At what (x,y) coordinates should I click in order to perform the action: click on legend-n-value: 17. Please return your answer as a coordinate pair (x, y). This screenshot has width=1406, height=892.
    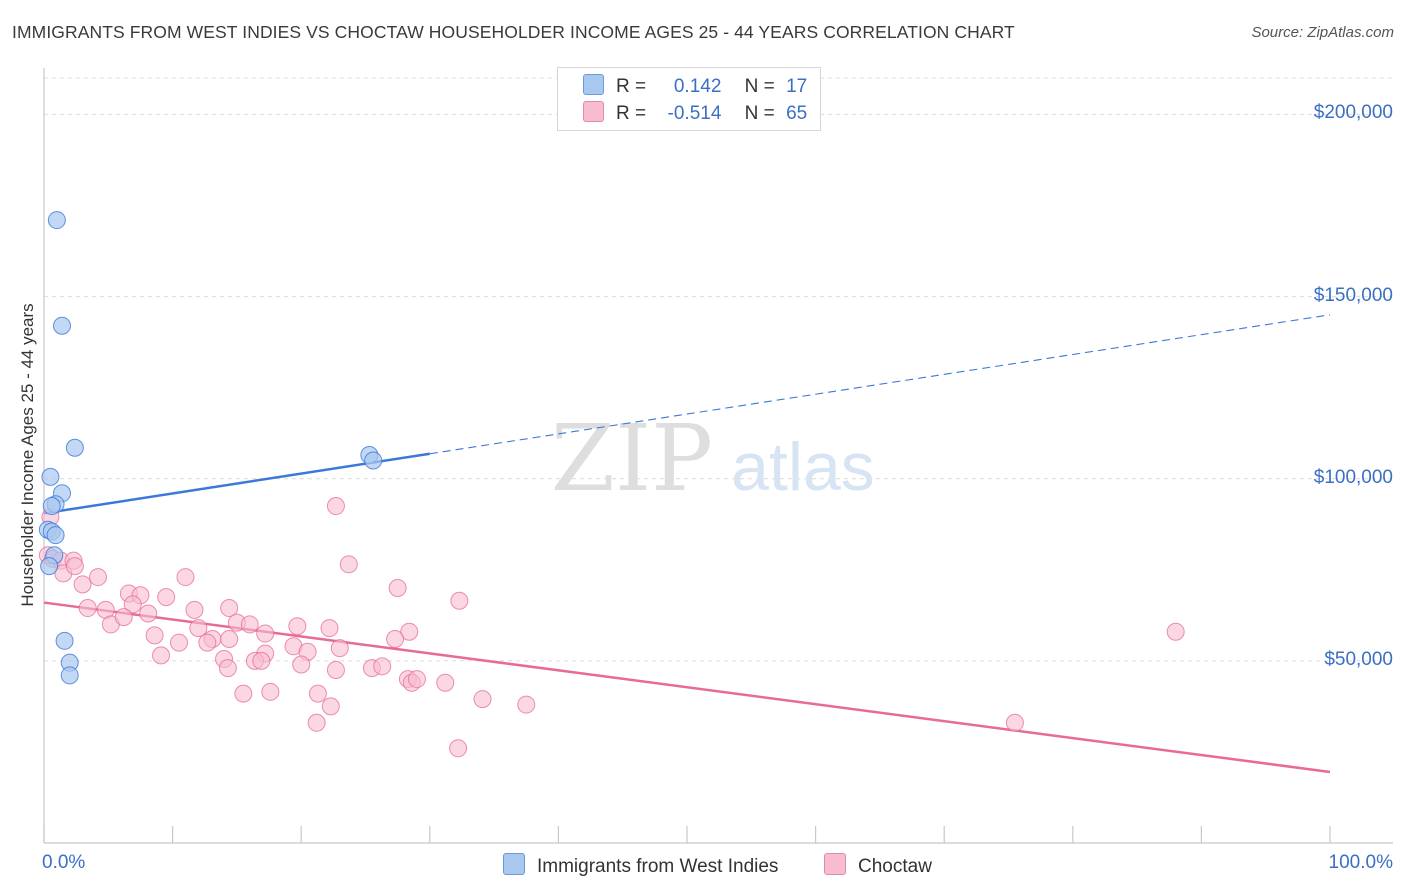
    Looking at the image, I should click on (797, 86).